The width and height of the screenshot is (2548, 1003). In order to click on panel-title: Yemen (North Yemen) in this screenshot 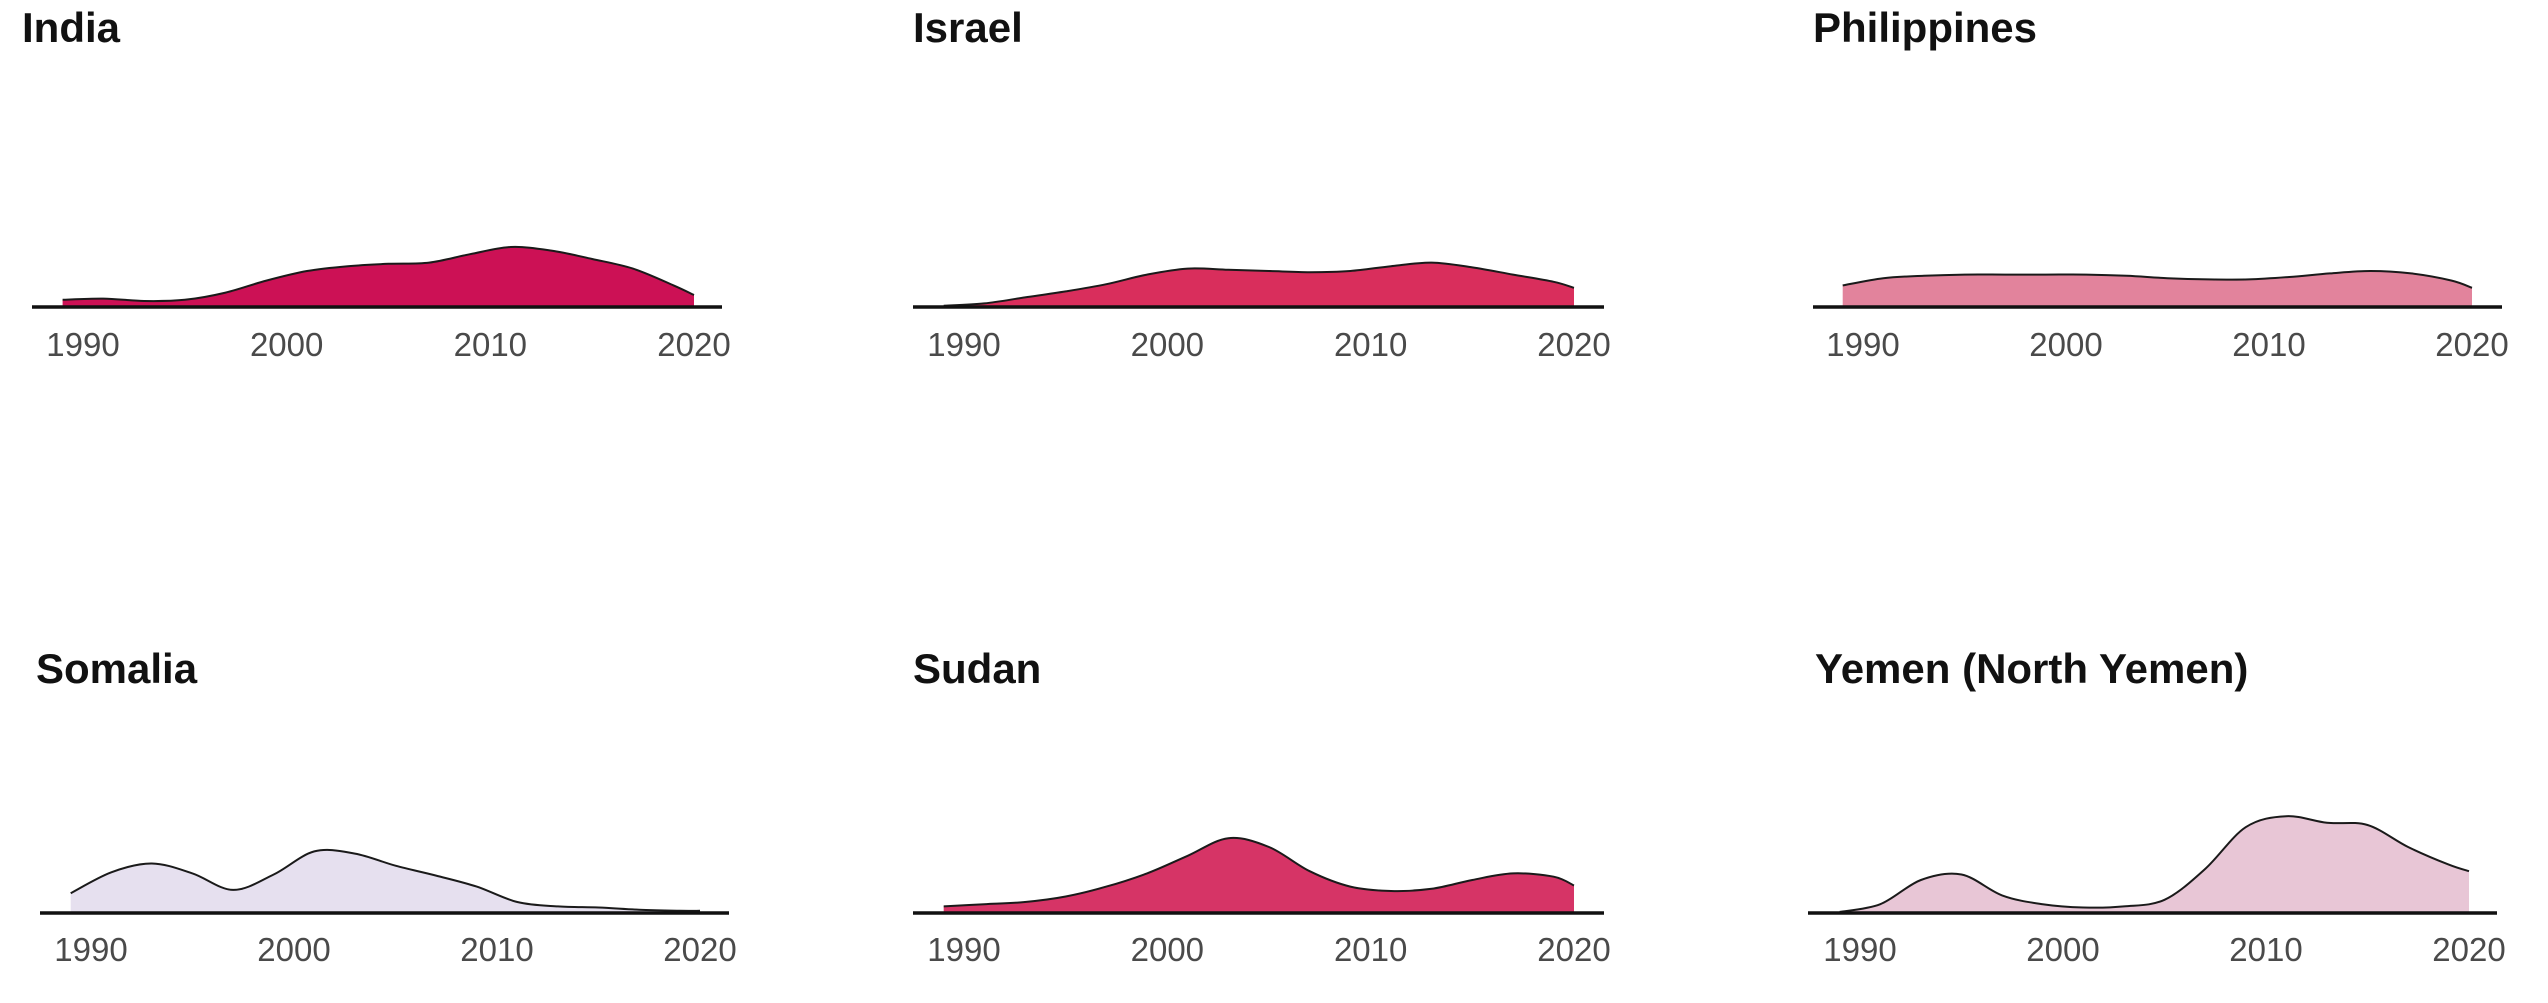, I will do `click(2031, 668)`.